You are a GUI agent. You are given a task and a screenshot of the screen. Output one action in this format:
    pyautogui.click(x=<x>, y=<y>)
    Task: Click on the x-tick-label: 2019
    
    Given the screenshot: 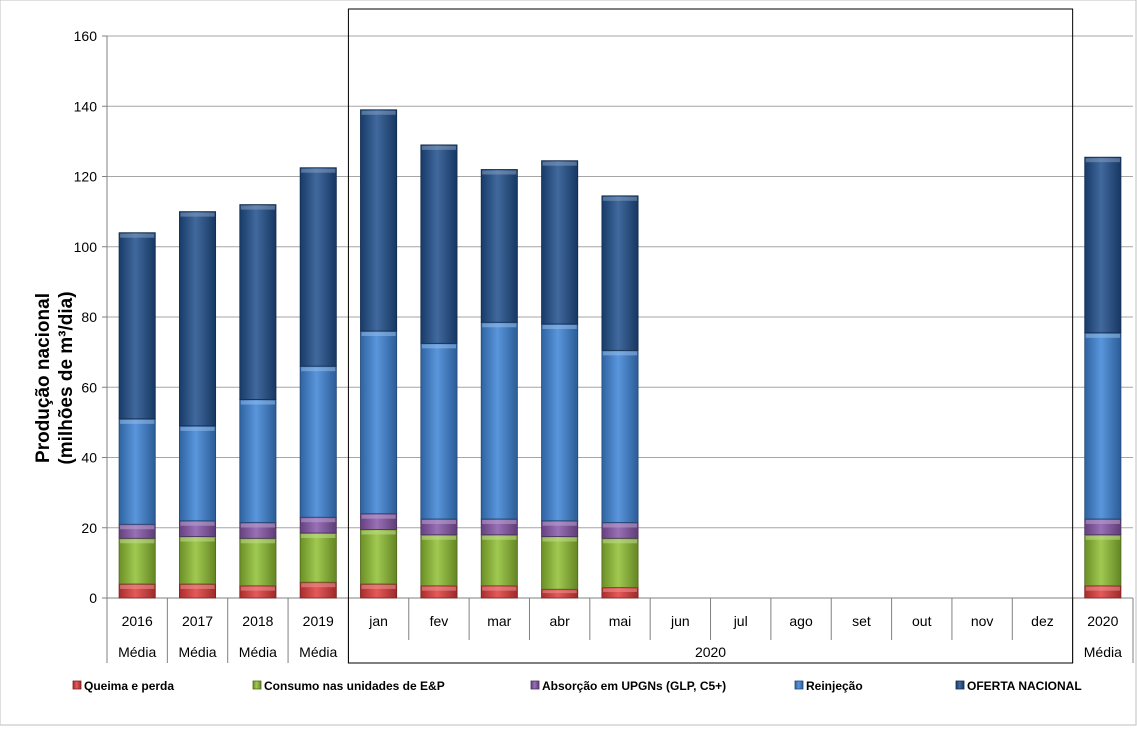 What is the action you would take?
    pyautogui.click(x=318, y=621)
    